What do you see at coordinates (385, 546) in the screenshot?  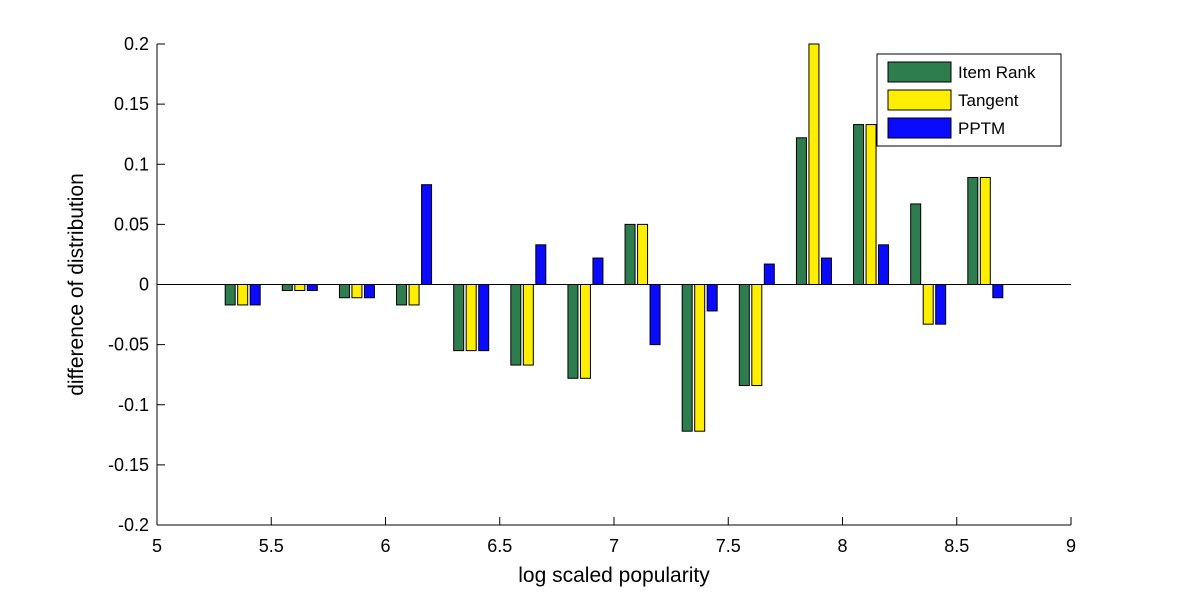 I see `x-tick-label: 6` at bounding box center [385, 546].